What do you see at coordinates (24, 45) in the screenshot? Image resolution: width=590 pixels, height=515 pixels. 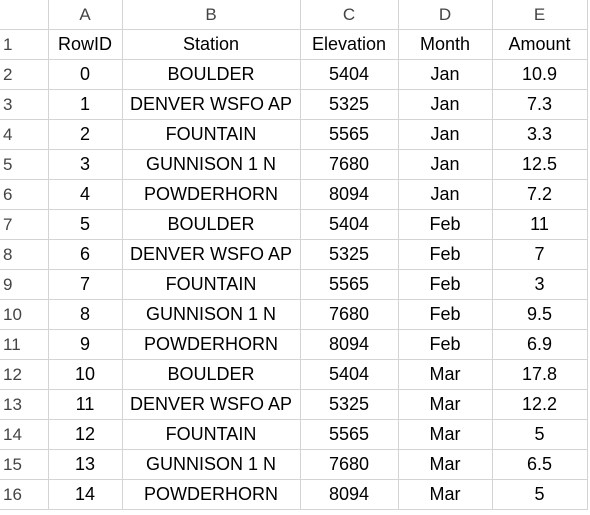 I see `row-header: 1` at bounding box center [24, 45].